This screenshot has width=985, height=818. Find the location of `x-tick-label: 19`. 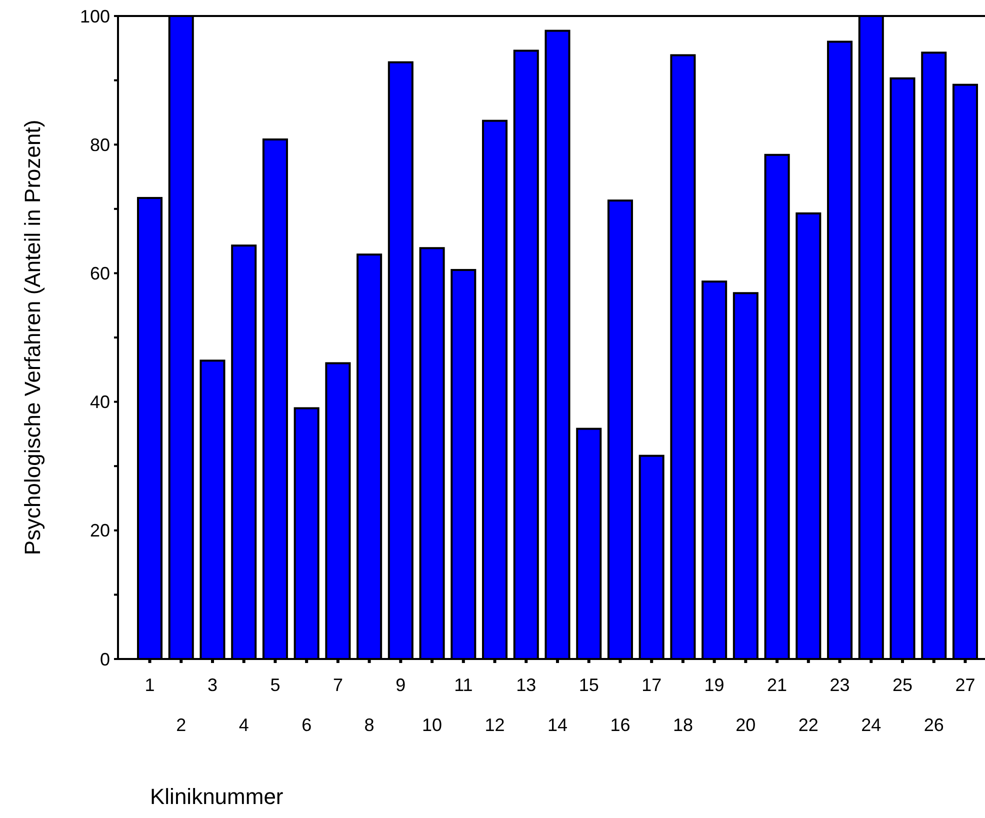

x-tick-label: 19 is located at coordinates (714, 685).